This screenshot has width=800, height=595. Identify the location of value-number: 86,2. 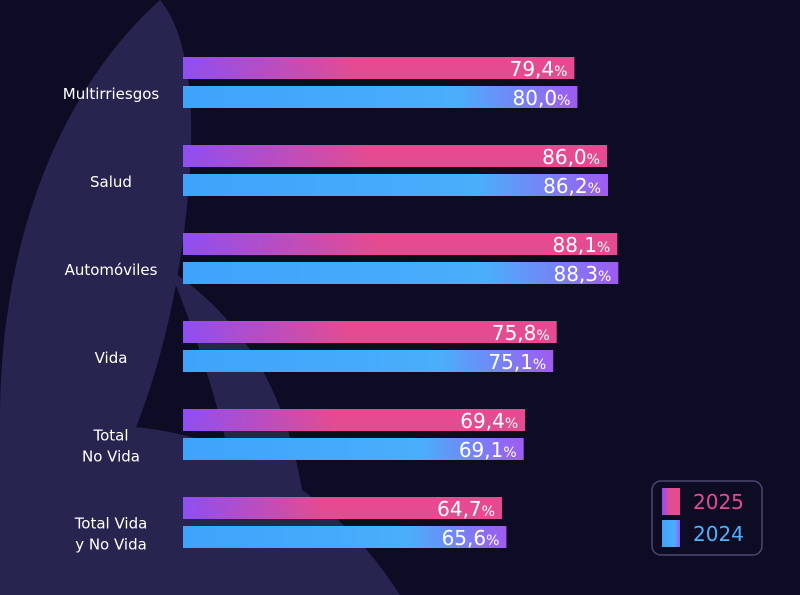
(565, 186).